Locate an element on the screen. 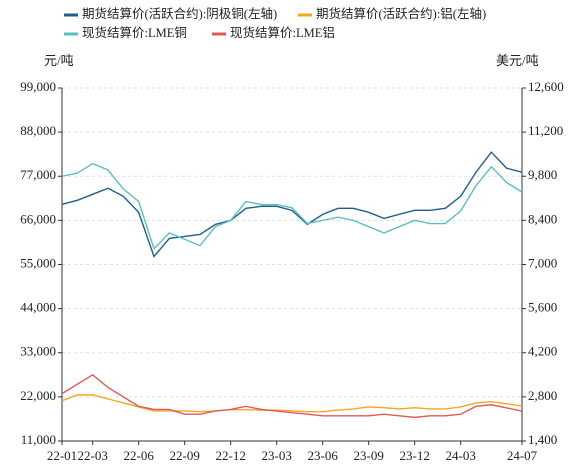 The image size is (572, 466). y-axis-title: 元/吨 is located at coordinates (59, 60).